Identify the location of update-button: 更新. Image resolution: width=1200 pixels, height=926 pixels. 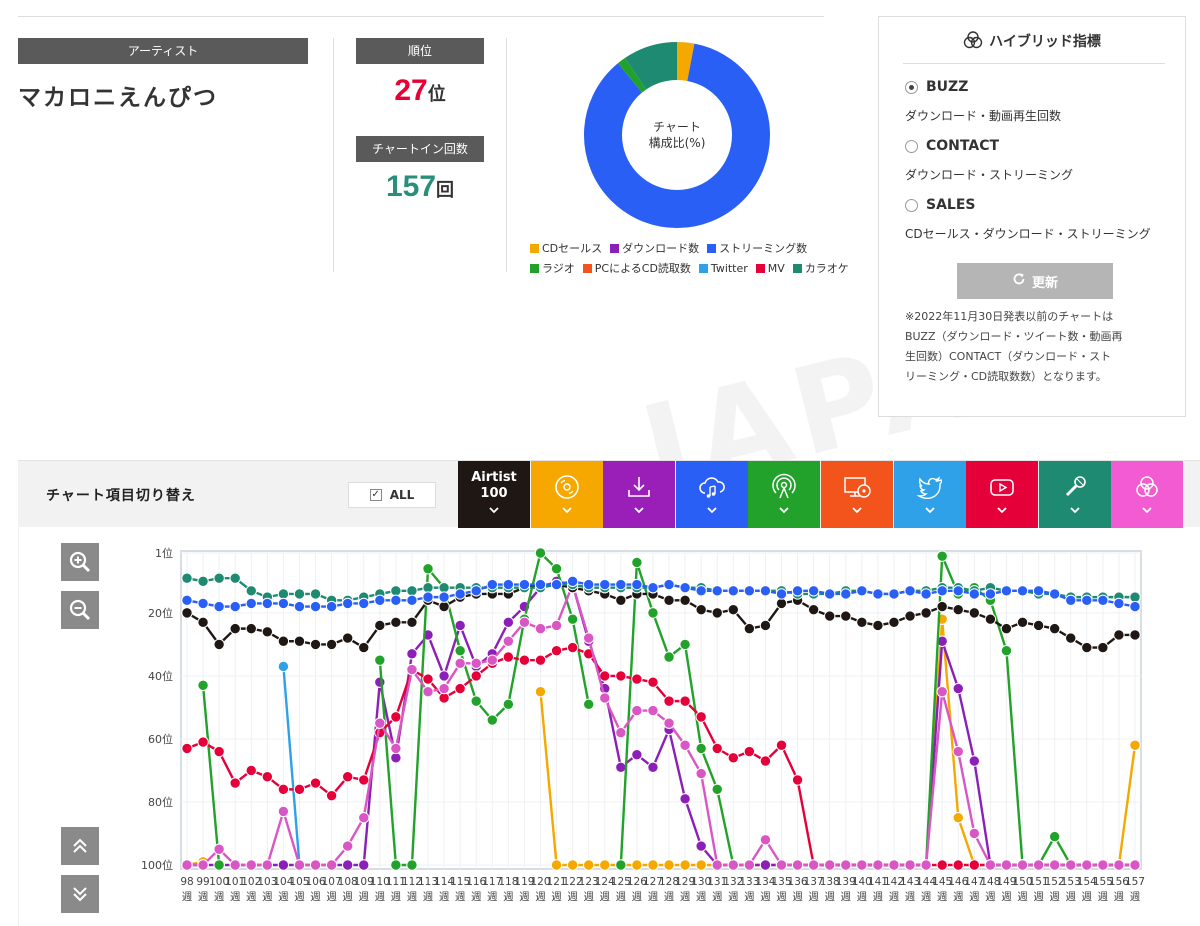
(1035, 281).